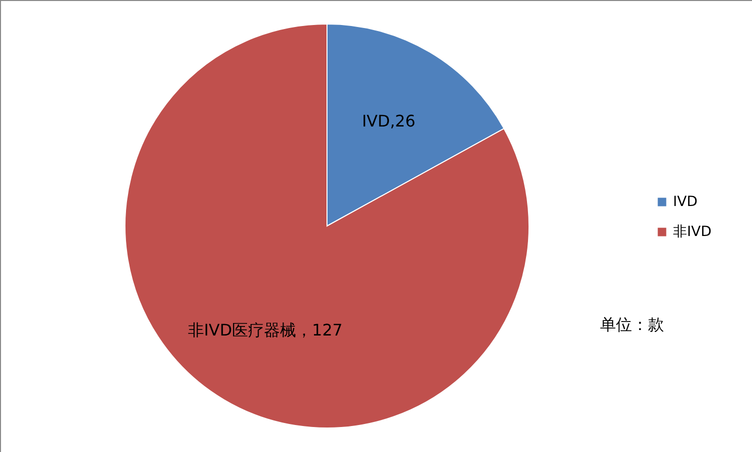 This screenshot has height=452, width=752. I want to click on data-label: IVD,26, so click(389, 121).